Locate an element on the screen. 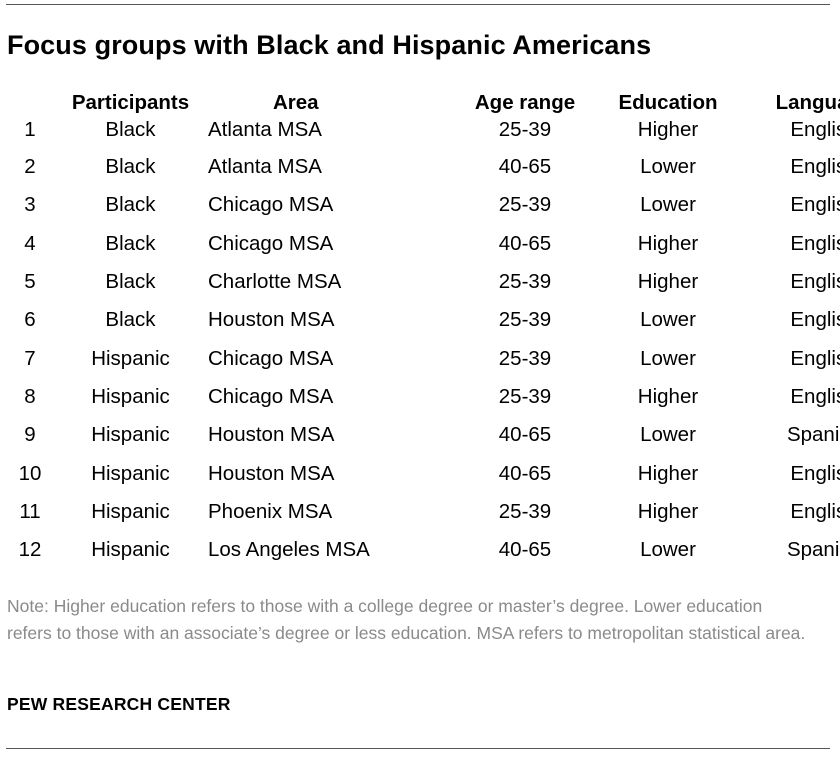  table-row: 9 Hispanic Houston MSA 40-65 Lower Spanish is located at coordinates (423, 435).